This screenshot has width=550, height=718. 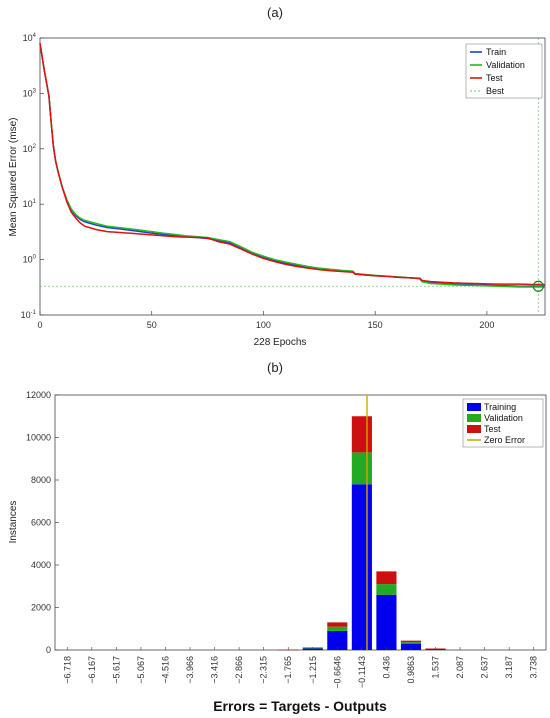 I want to click on histogram-x-tick-label: −6.167, so click(x=92, y=670).